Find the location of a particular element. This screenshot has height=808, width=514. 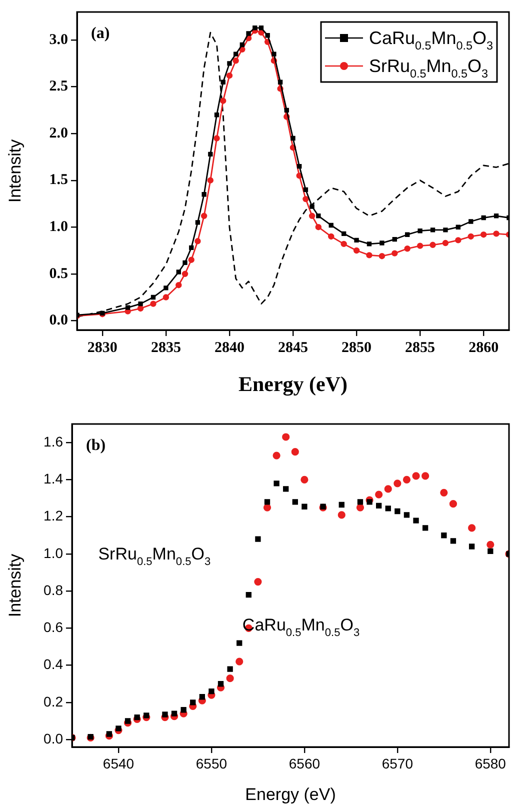

y-tick-label: 1.6 is located at coordinates (54, 441).